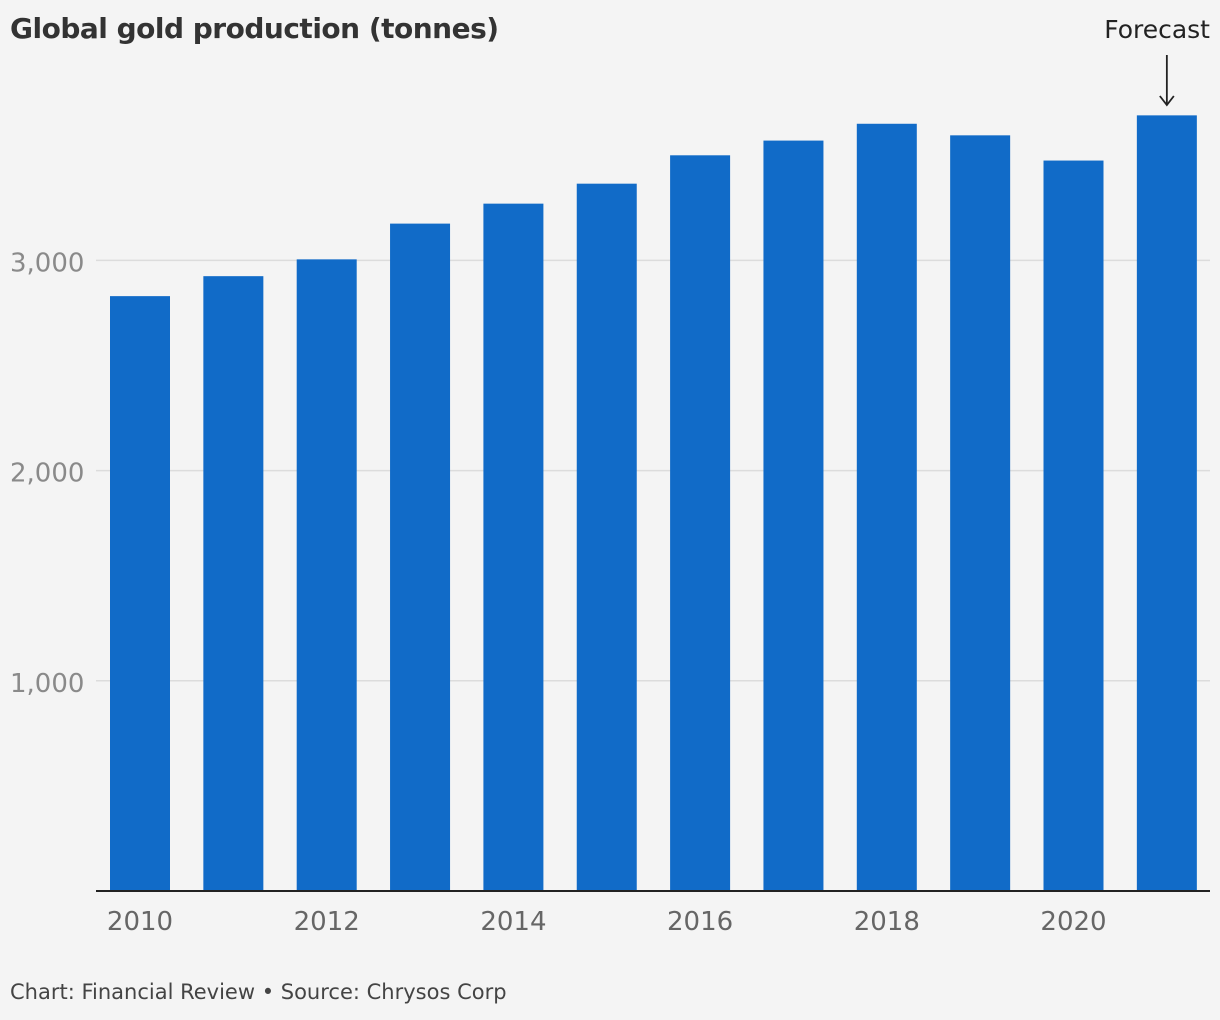  I want to click on y-tick-label: 3,000, so click(47, 263).